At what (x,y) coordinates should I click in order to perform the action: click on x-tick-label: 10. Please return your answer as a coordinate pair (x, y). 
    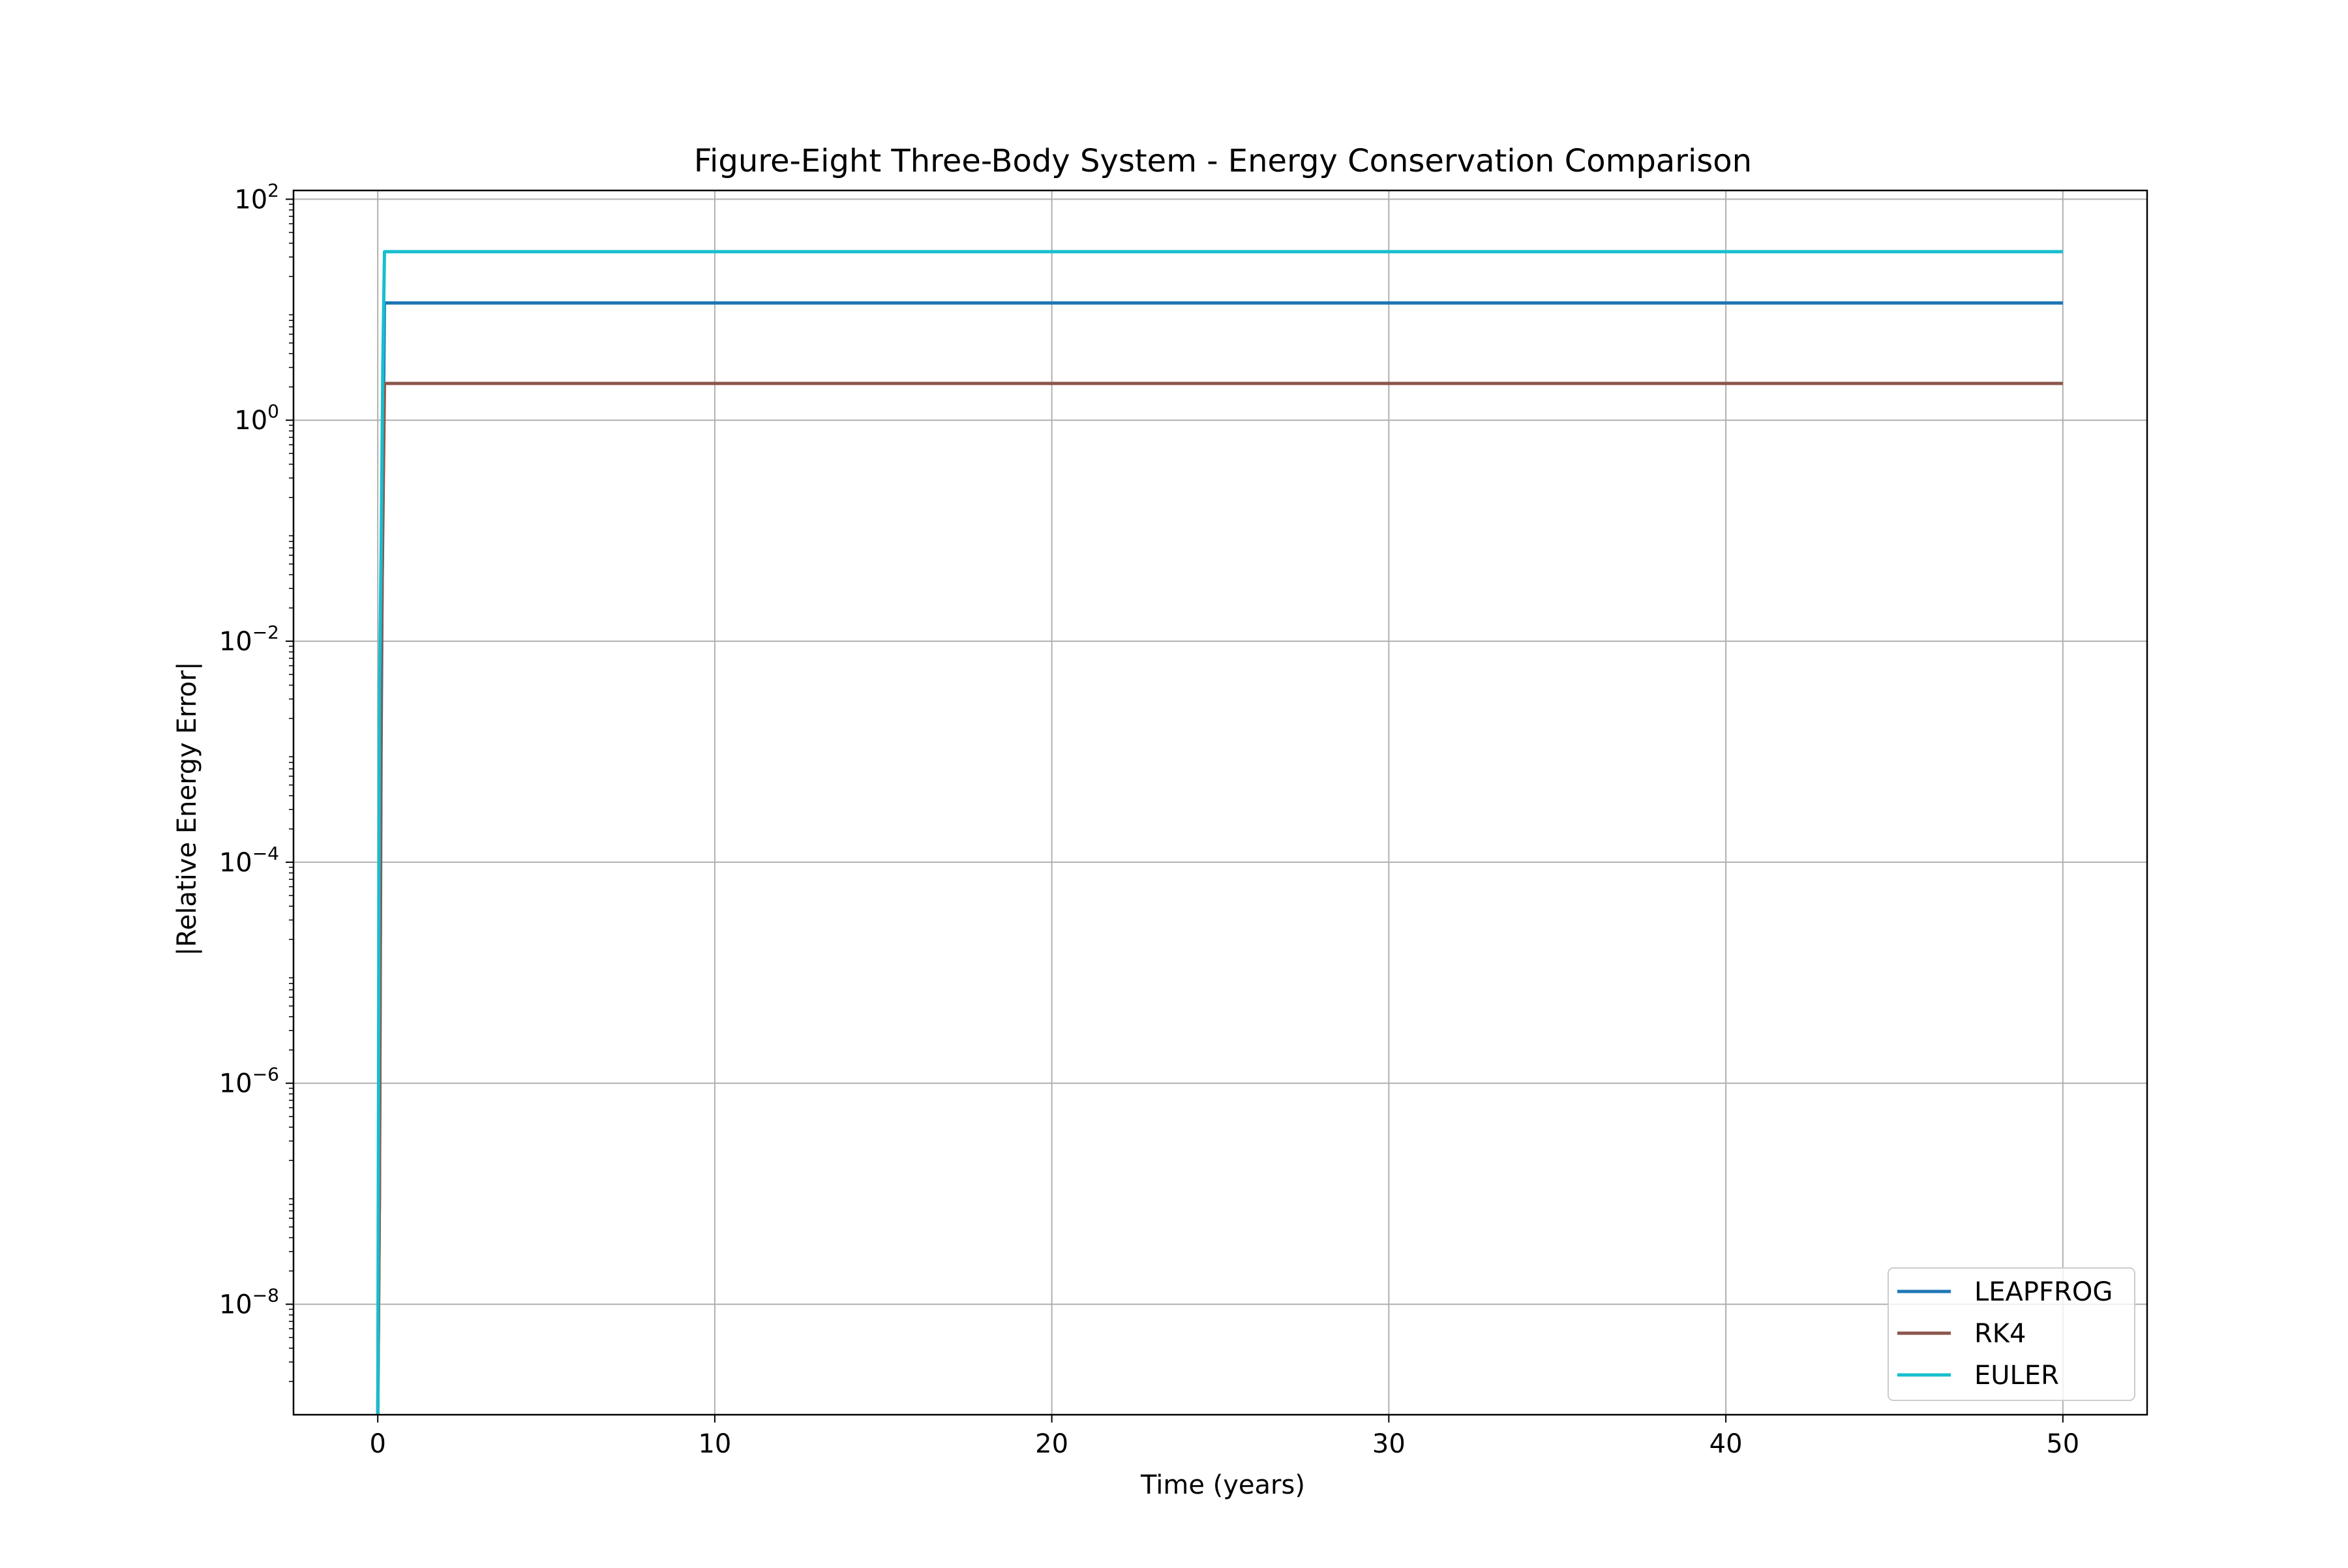
    Looking at the image, I should click on (714, 1444).